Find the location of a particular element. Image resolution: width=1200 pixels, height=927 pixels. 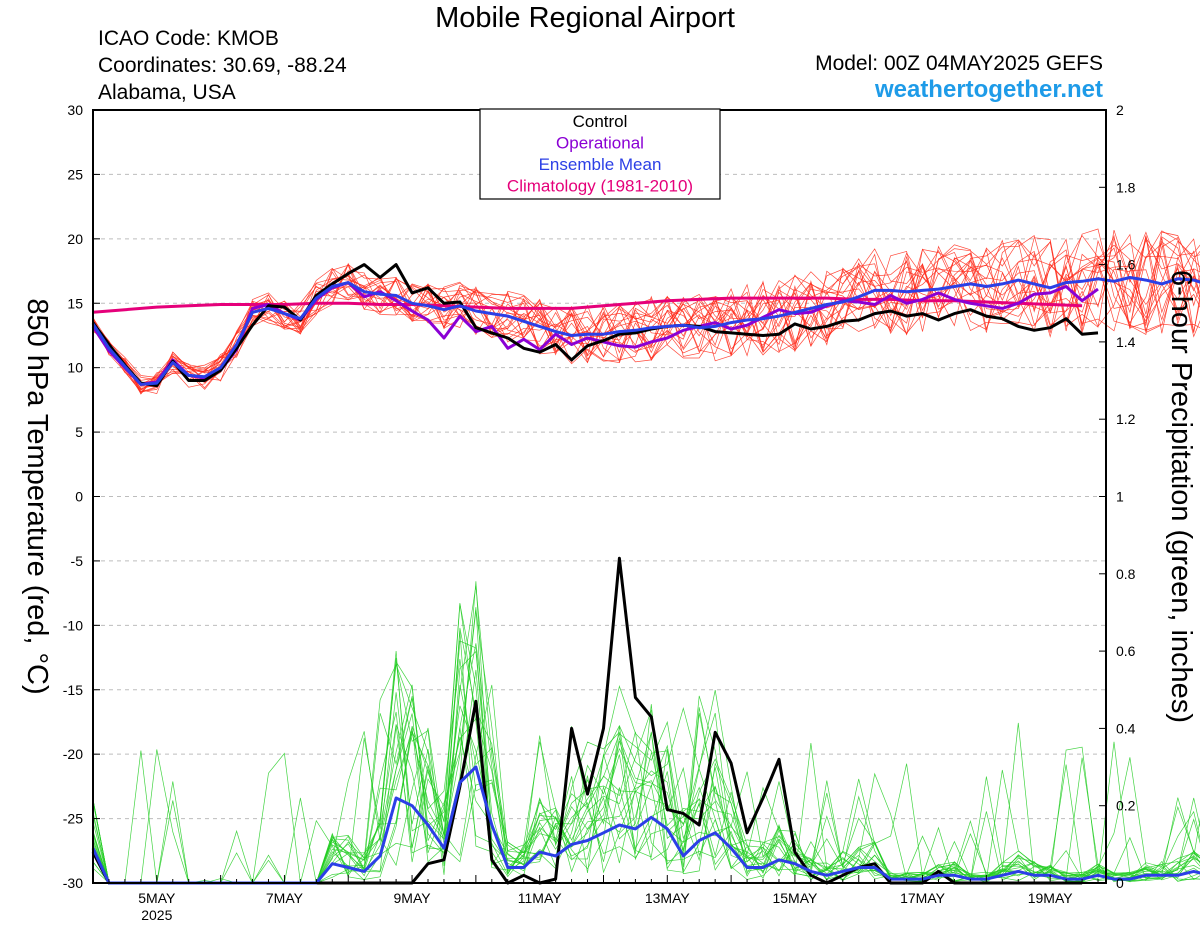

left-tick-label: -10 is located at coordinates (73, 625).